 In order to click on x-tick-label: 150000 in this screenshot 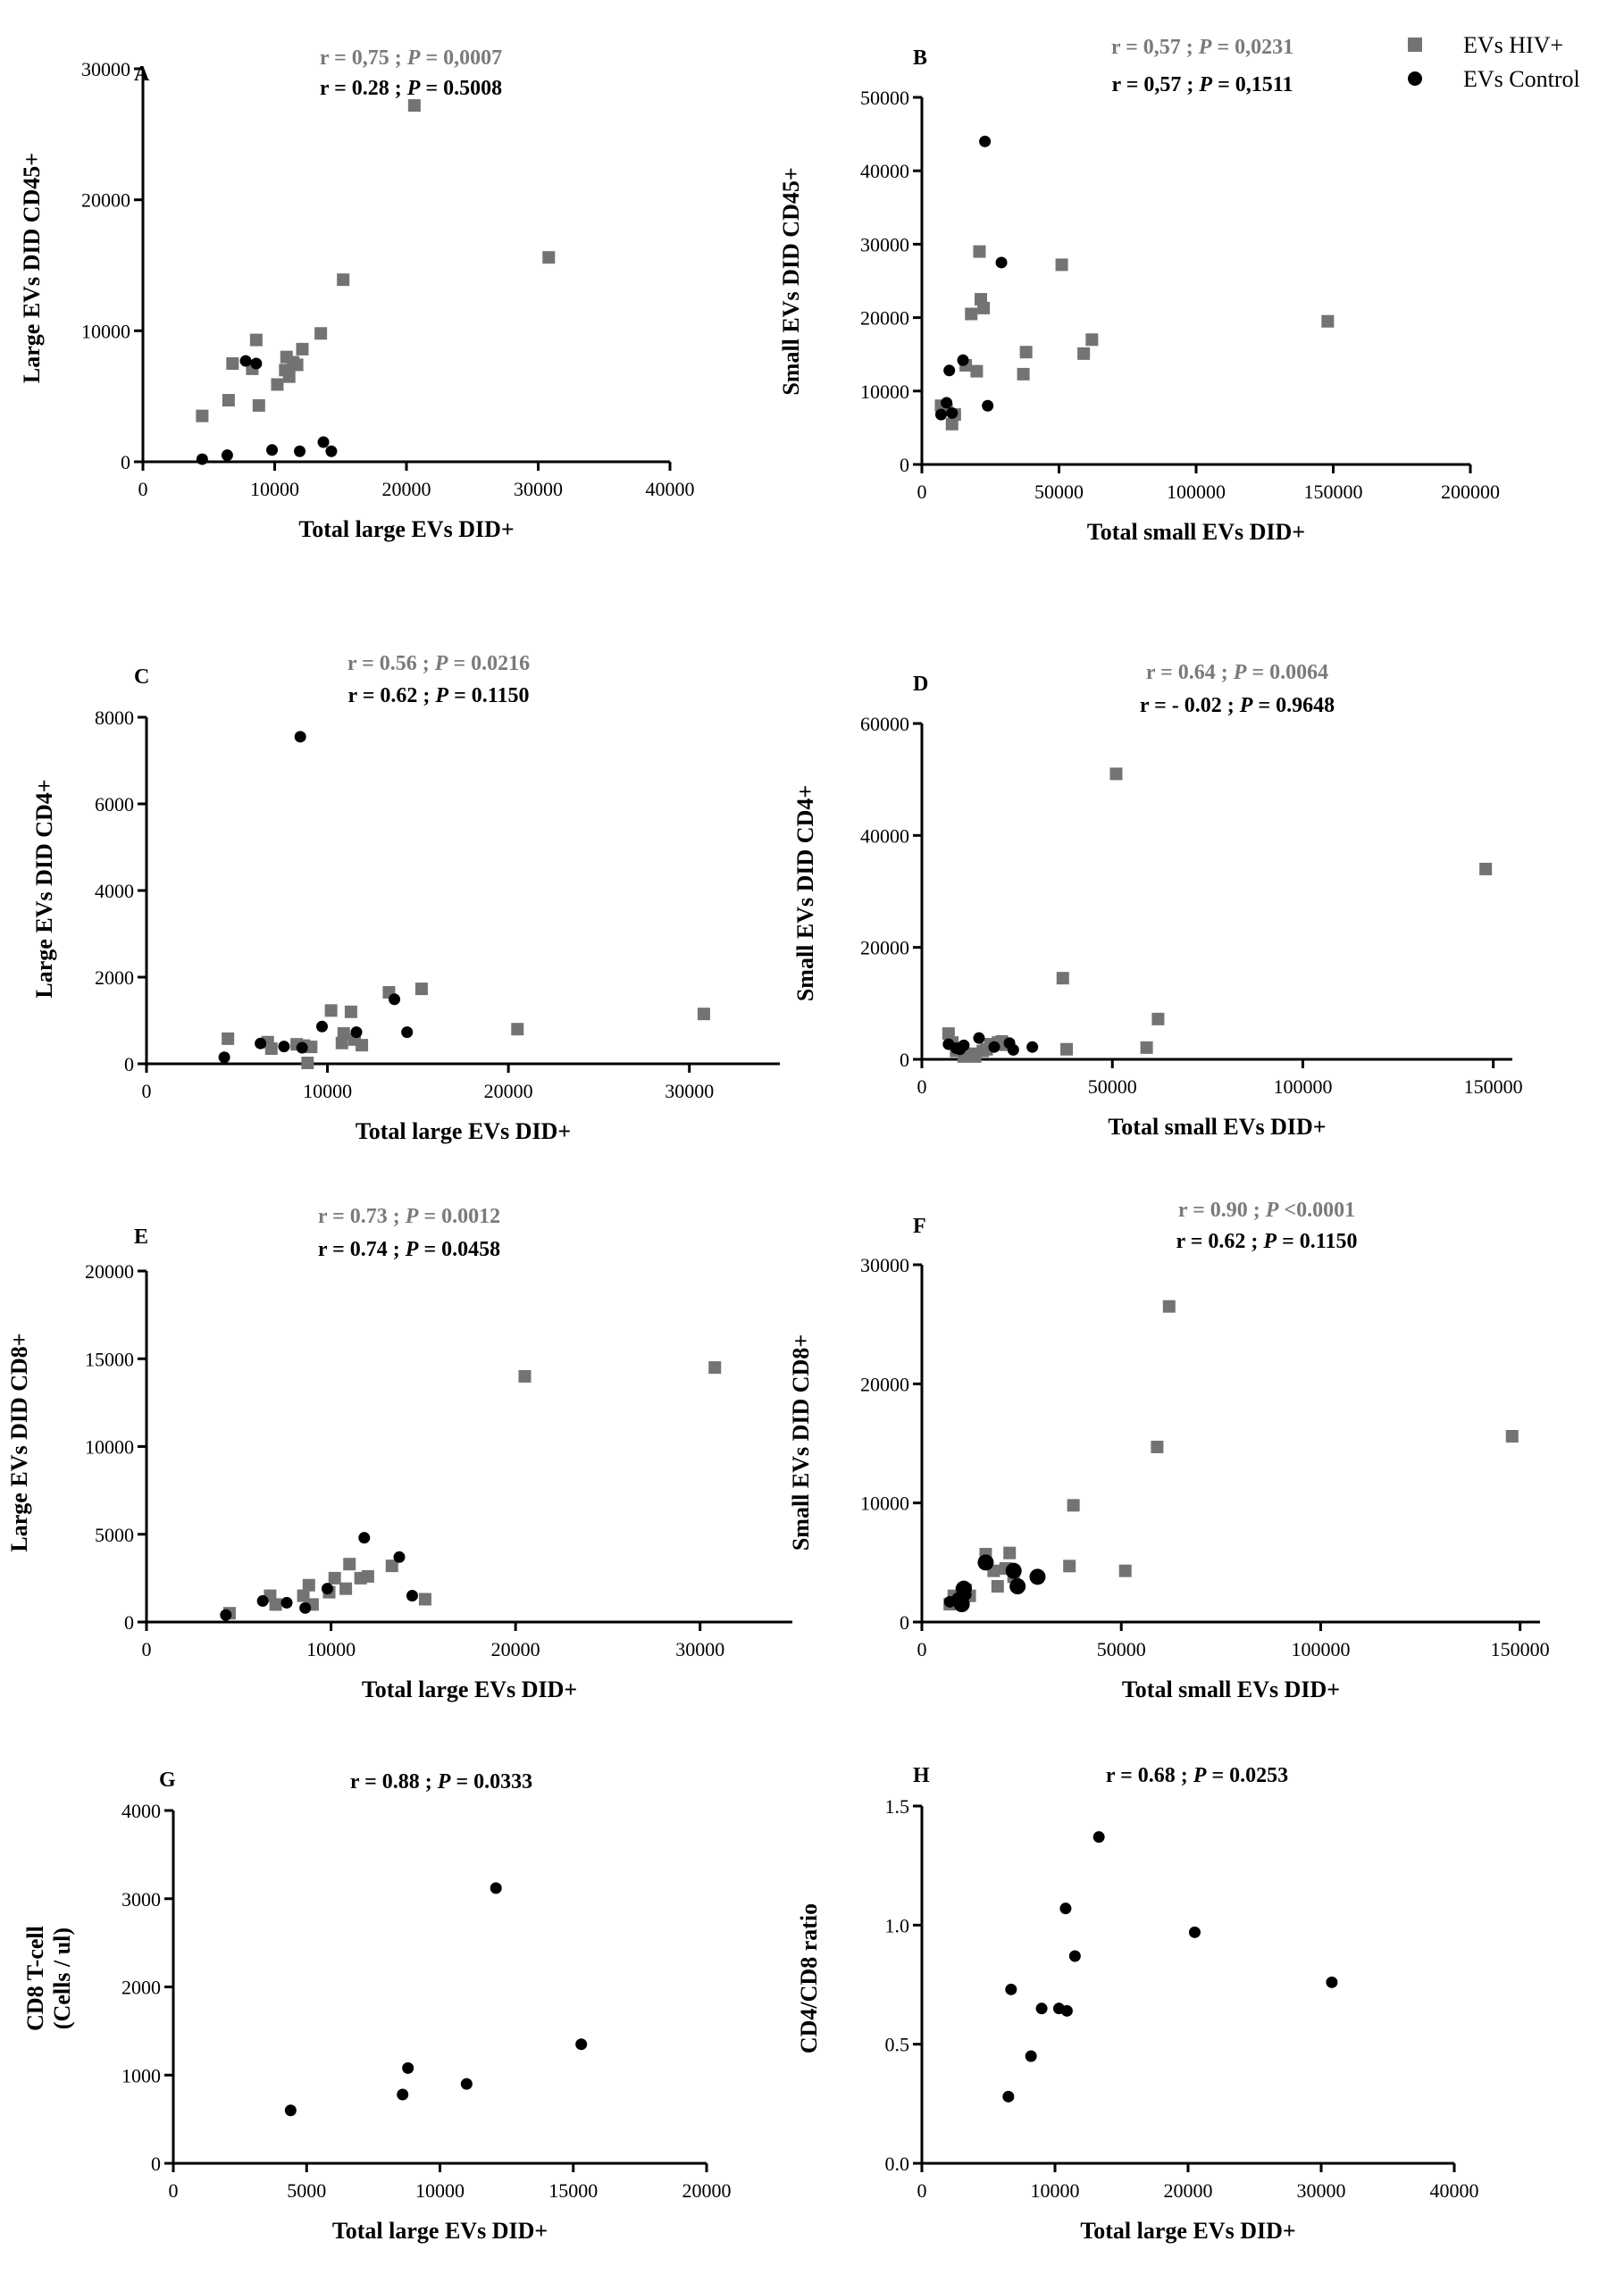, I will do `click(1493, 1086)`.